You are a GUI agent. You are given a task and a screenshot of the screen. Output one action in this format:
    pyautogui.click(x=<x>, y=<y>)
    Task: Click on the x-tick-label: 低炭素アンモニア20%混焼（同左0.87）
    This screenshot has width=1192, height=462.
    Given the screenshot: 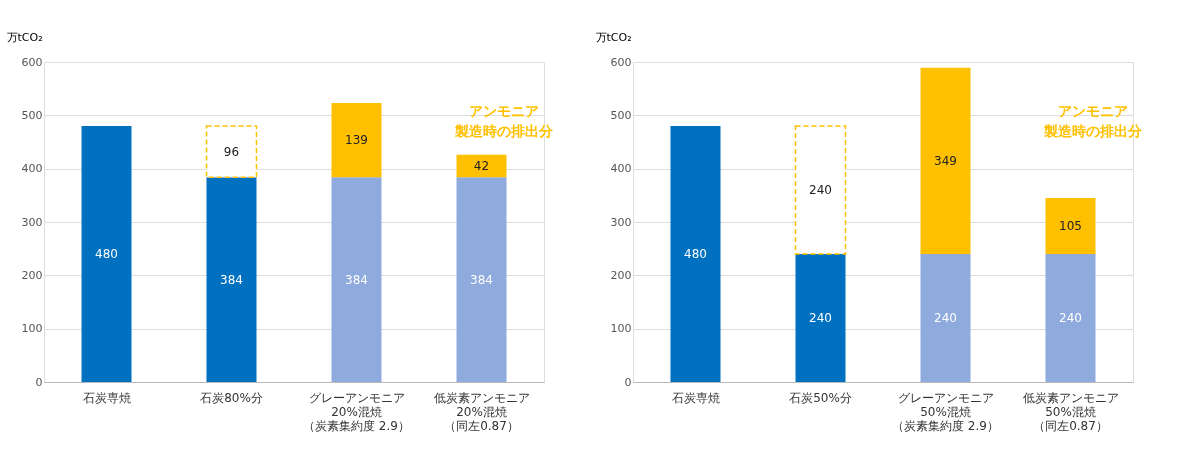 What is the action you would take?
    pyautogui.click(x=481, y=411)
    